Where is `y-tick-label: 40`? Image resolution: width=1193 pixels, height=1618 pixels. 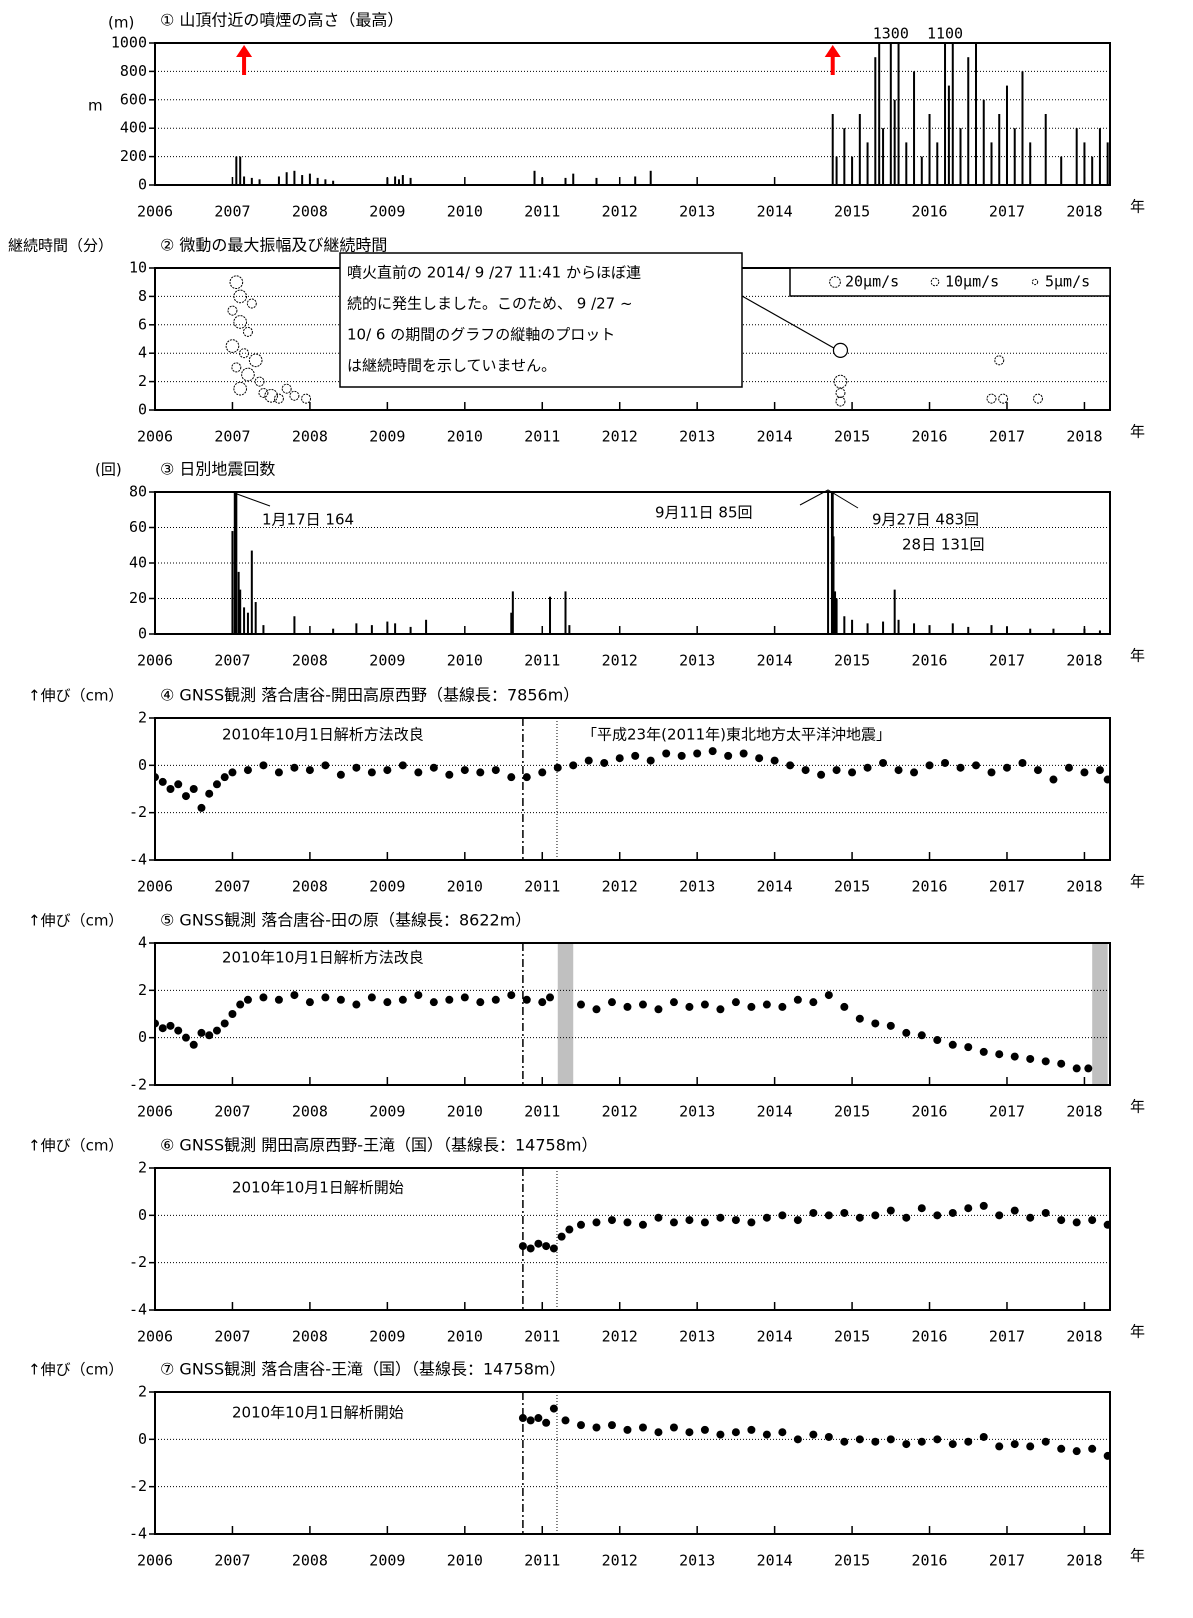
y-tick-label: 40 is located at coordinates (138, 563).